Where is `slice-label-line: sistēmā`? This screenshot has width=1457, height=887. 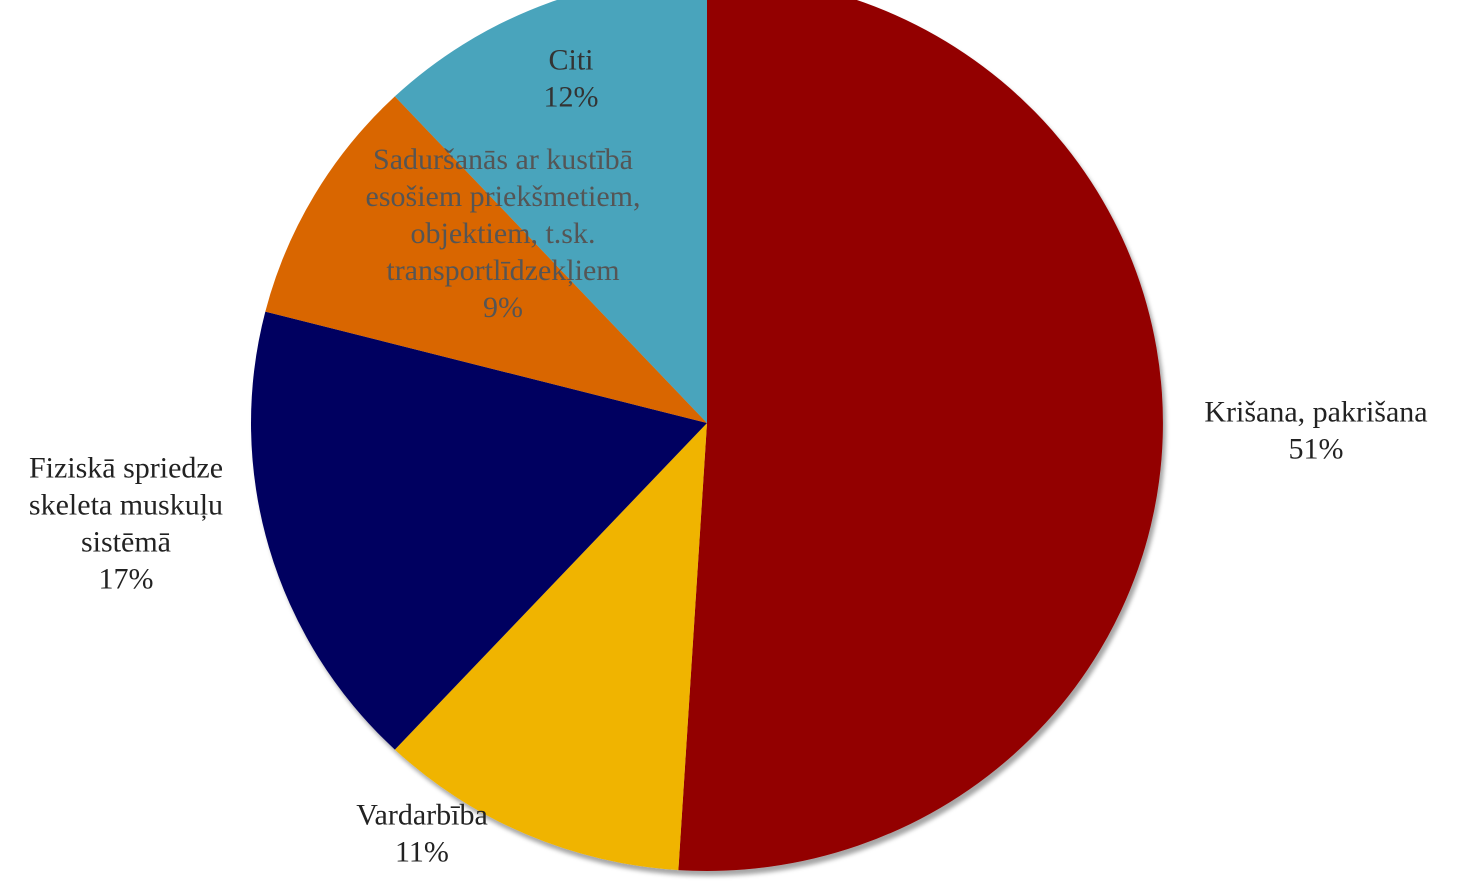 slice-label-line: sistēmā is located at coordinates (126, 542).